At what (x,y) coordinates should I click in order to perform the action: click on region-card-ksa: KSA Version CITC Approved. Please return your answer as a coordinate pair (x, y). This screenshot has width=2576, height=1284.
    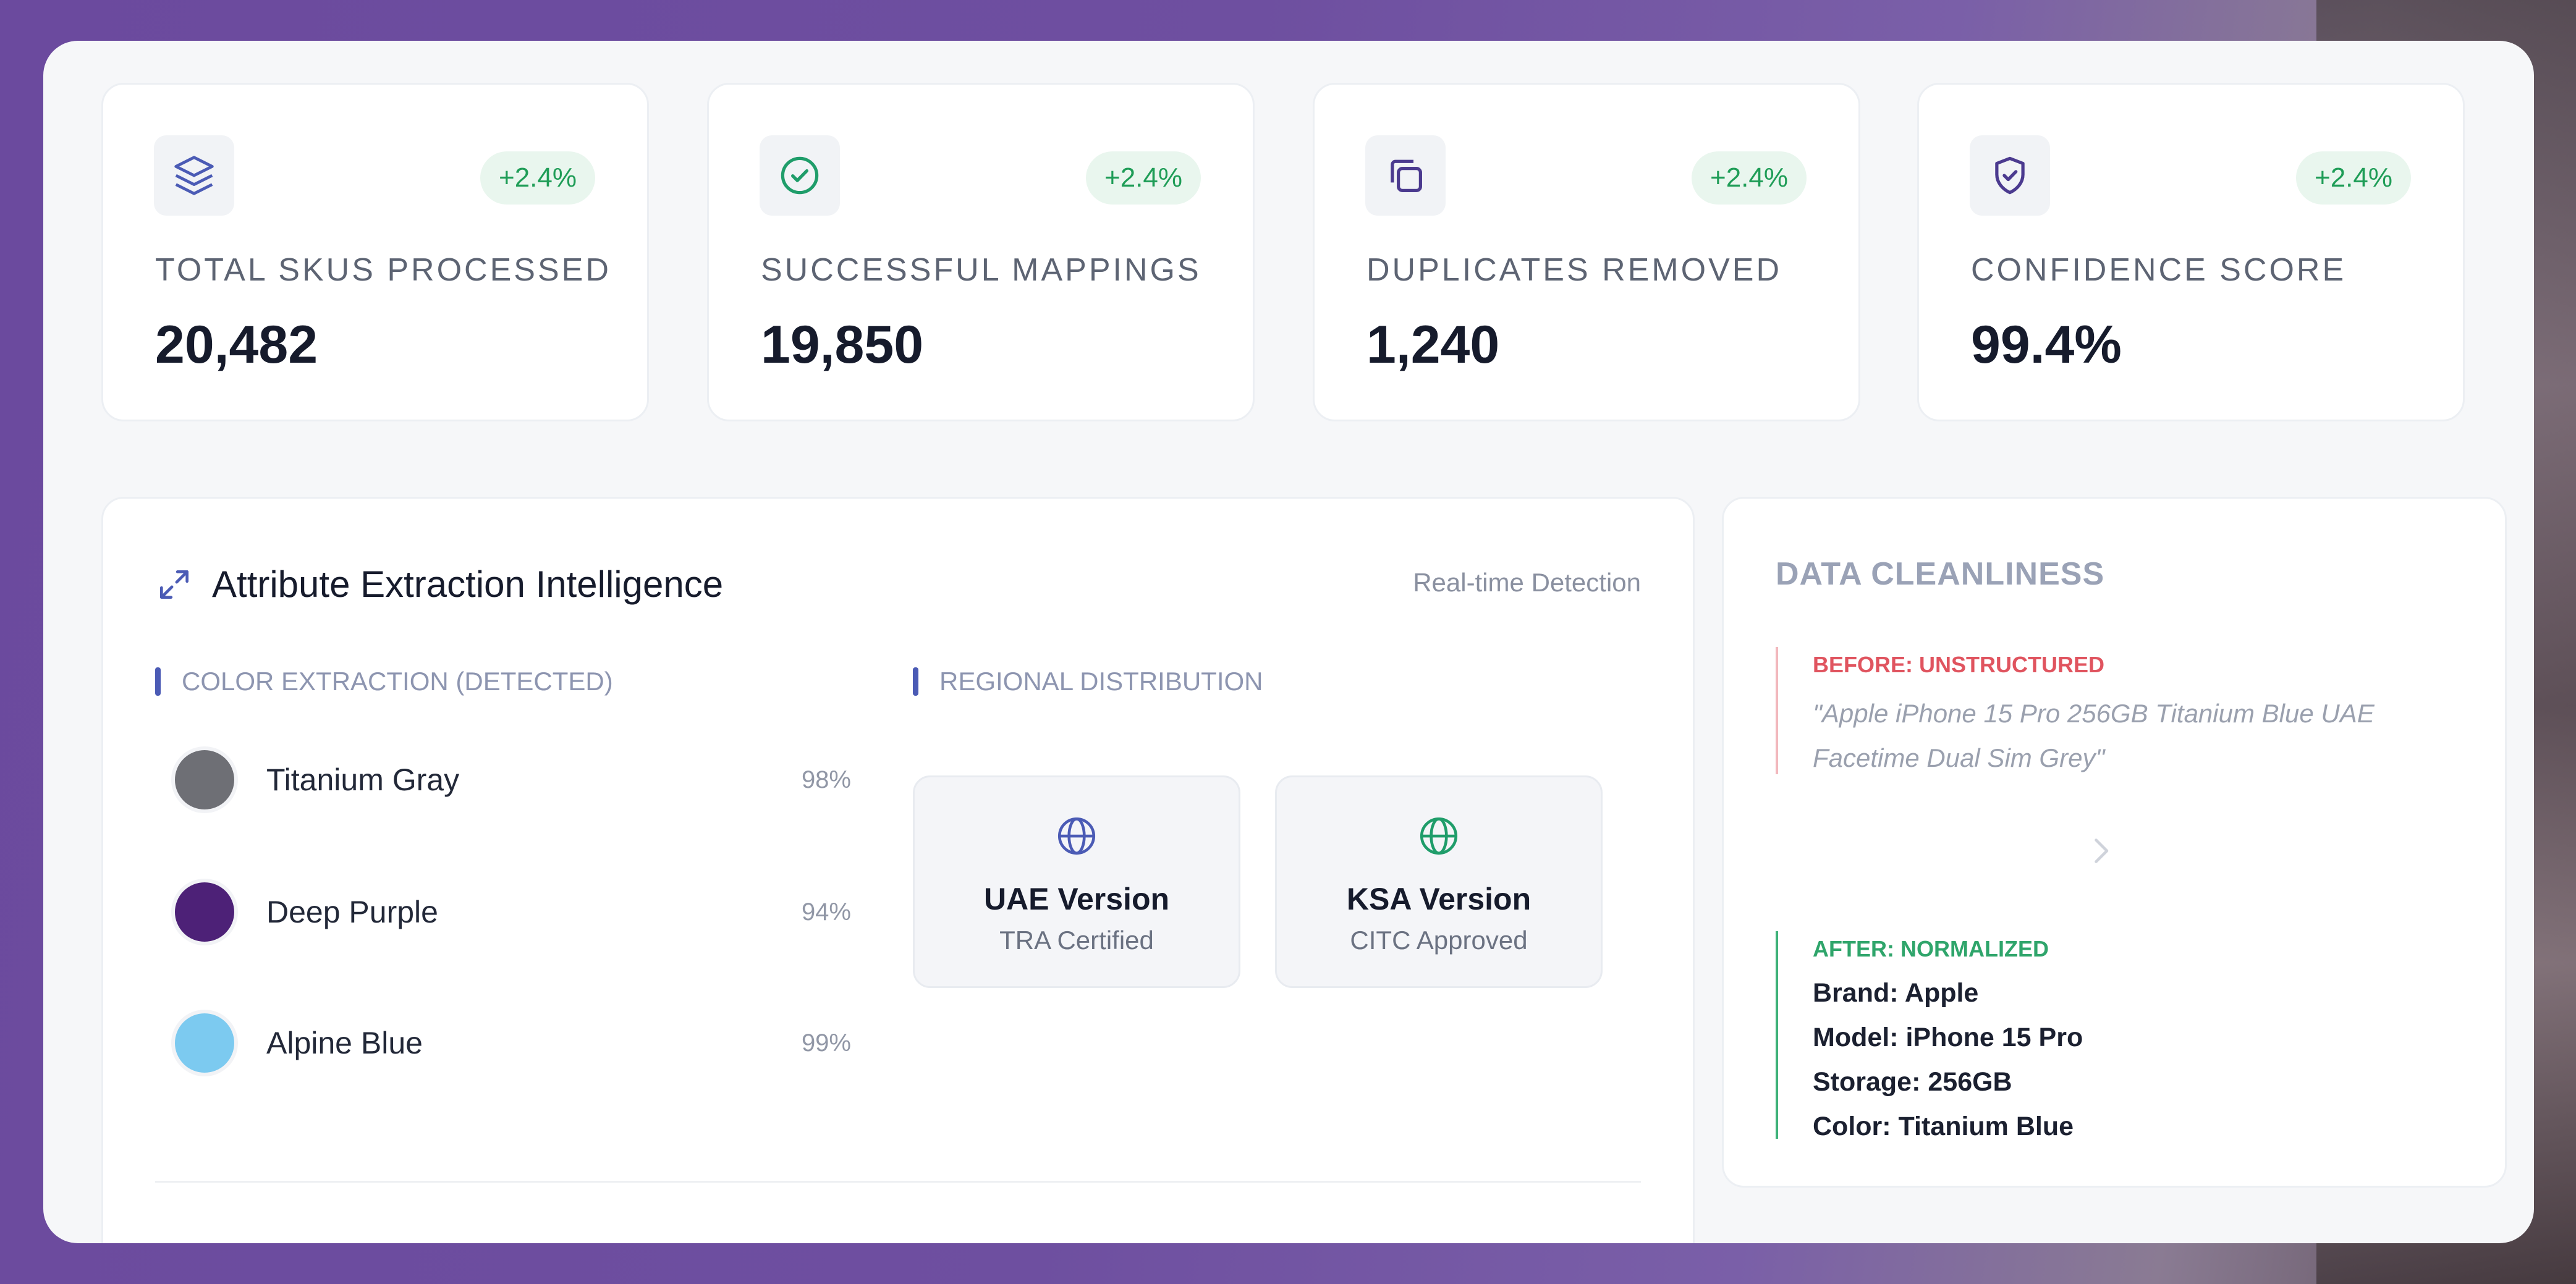
    Looking at the image, I should click on (1439, 881).